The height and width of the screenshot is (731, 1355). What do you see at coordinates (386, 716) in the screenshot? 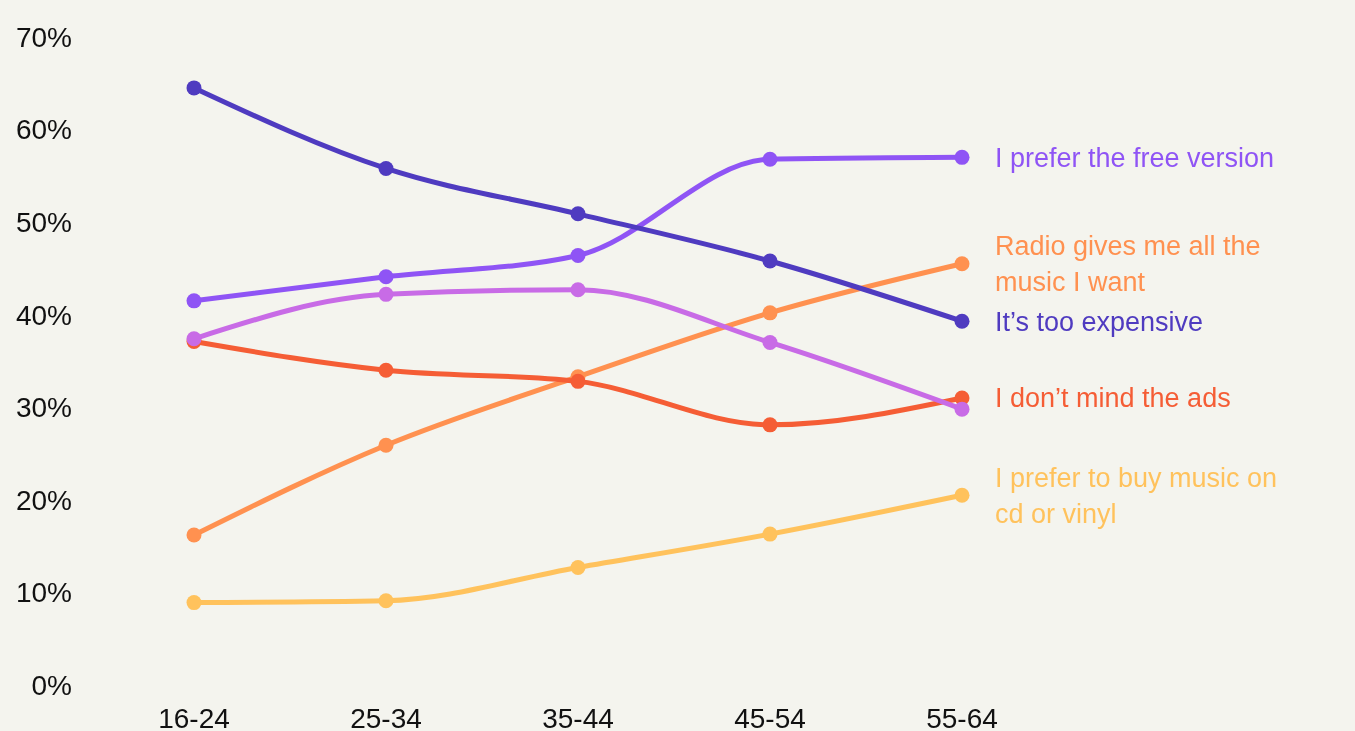
I see `x-tick-label: 25-34` at bounding box center [386, 716].